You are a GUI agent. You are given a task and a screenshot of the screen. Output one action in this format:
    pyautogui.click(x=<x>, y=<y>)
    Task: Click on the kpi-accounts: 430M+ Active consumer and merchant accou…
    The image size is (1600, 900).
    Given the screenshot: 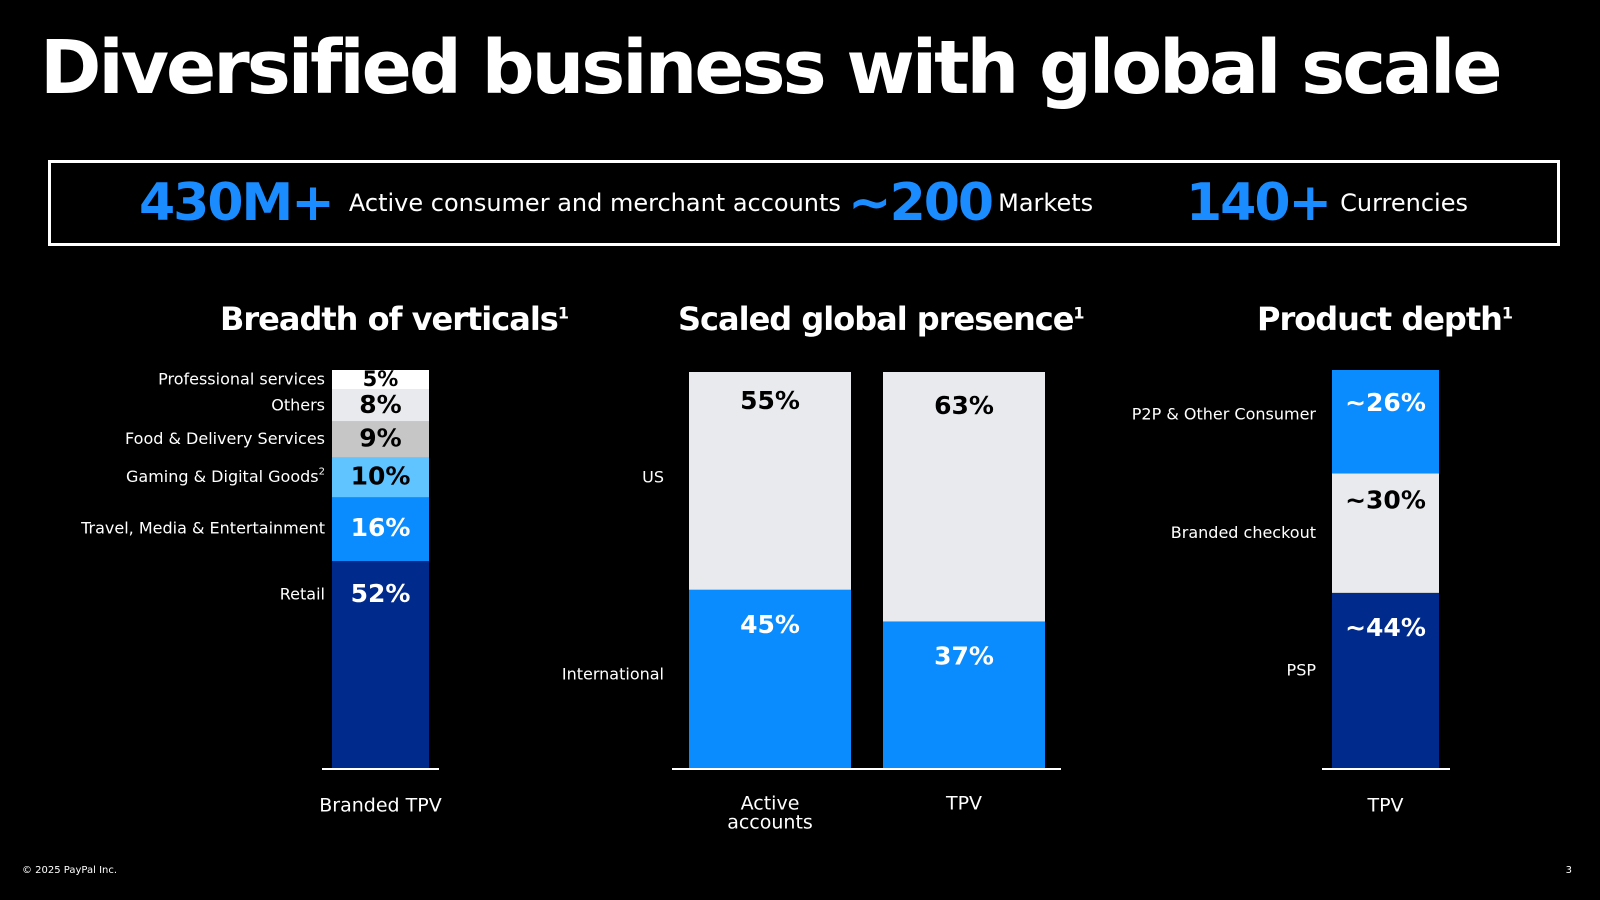 What is the action you would take?
    pyautogui.click(x=490, y=203)
    